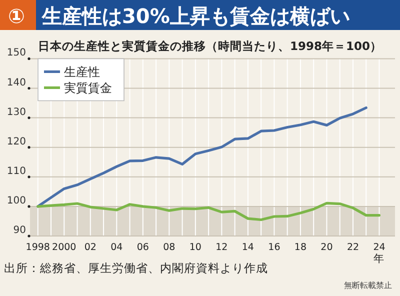 The image size is (400, 296). What do you see at coordinates (19, 230) in the screenshot?
I see `y-tick-label: 90` at bounding box center [19, 230].